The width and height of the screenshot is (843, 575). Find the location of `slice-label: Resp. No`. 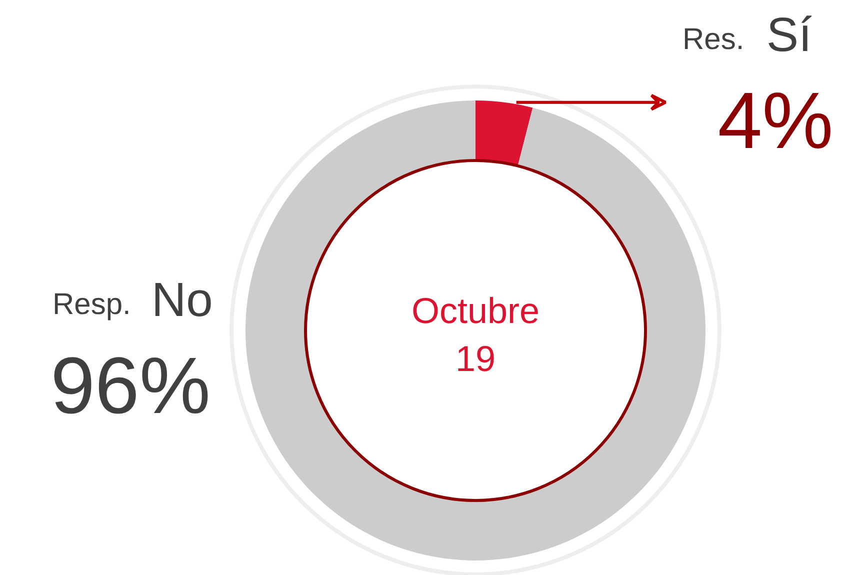

slice-label: Resp. No is located at coordinates (132, 300).